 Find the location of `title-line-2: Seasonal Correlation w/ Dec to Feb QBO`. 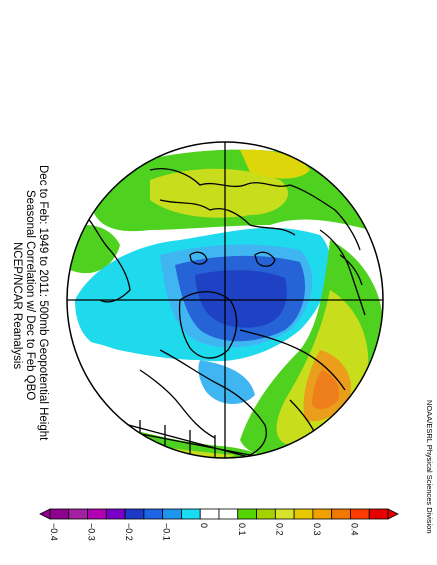

title-line-2: Seasonal Correlation w/ Dec to Feb QBO is located at coordinates (30, 295).